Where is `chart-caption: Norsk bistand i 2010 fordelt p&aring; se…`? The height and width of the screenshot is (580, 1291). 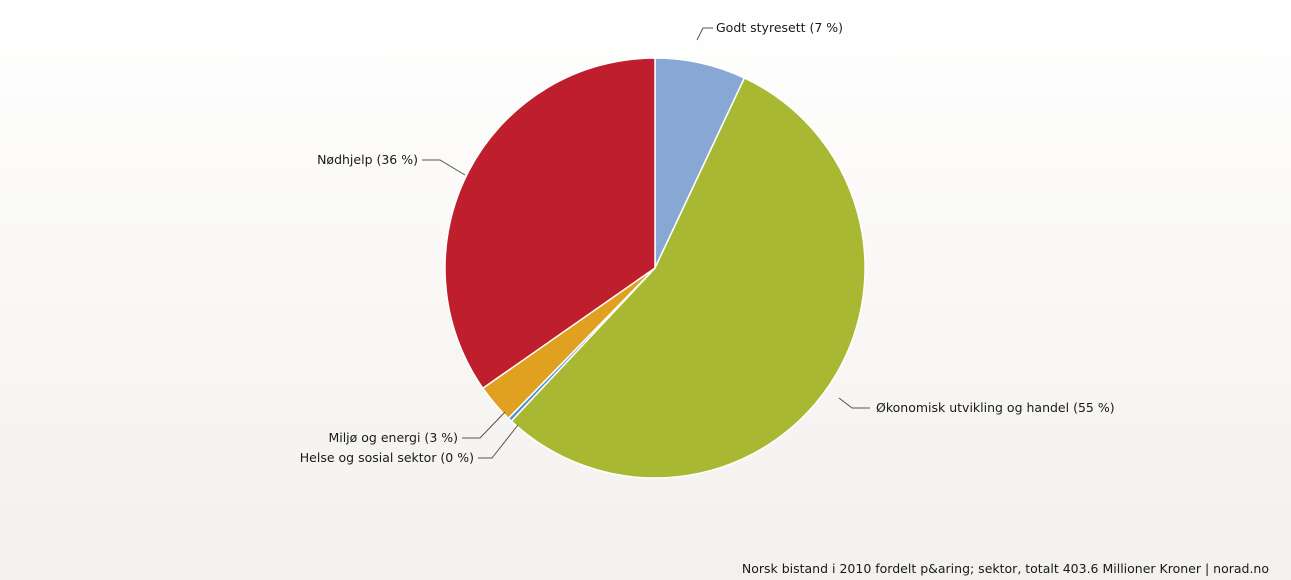 chart-caption: Norsk bistand i 2010 fordelt p&aring; se… is located at coordinates (1005, 568).